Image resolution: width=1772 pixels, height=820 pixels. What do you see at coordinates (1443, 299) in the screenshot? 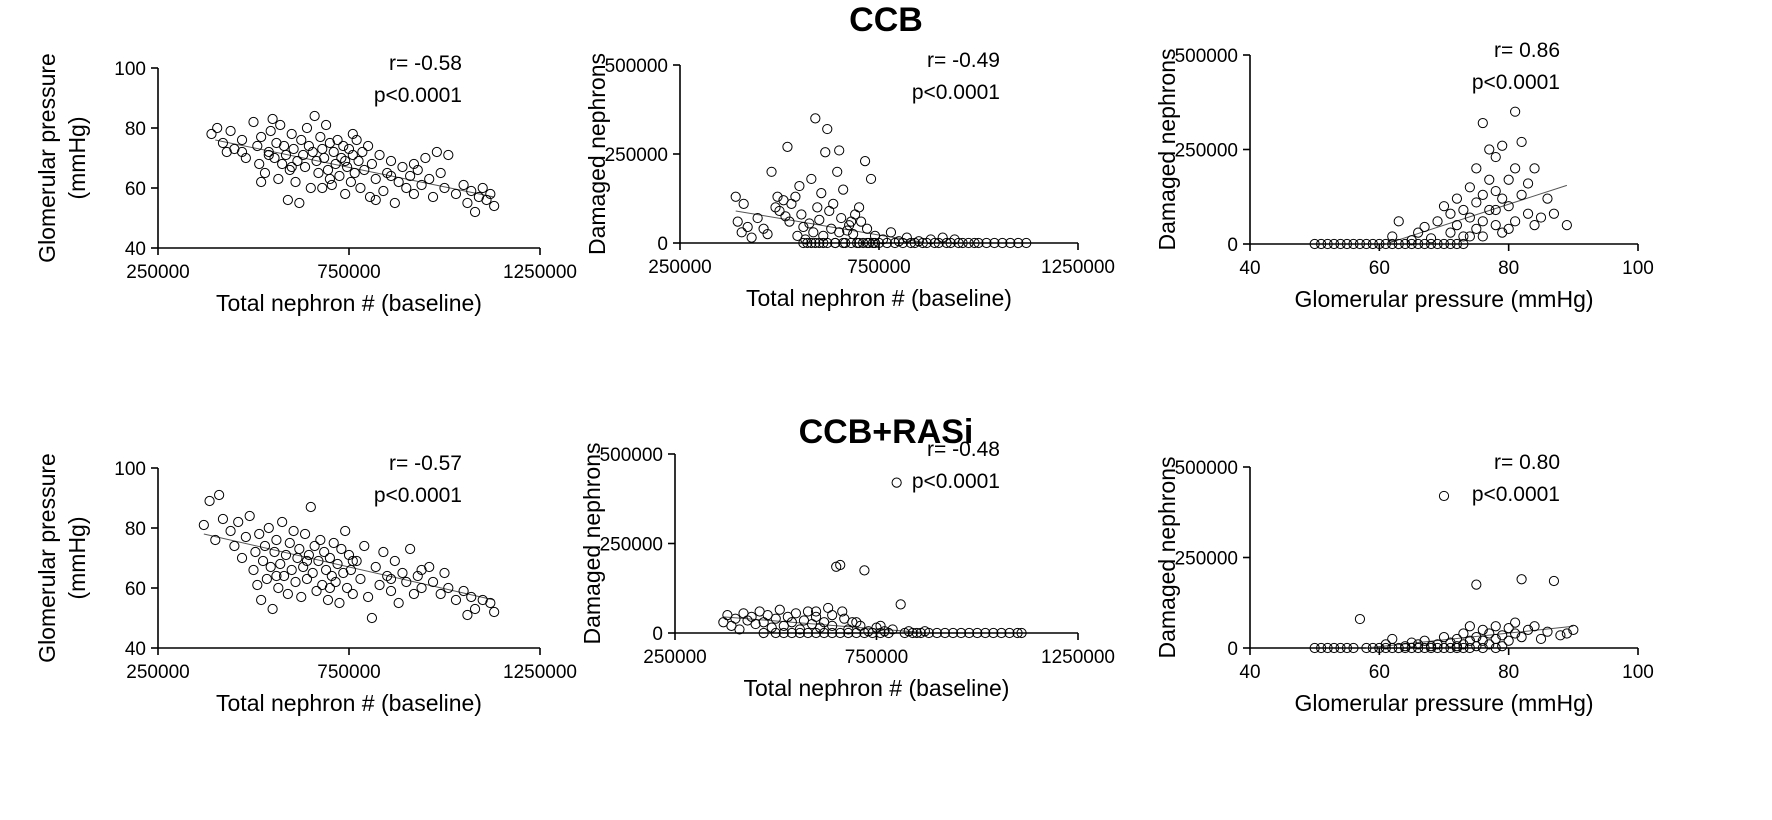
I see `x-axis-label: Glomerular pressure (mmHg)` at bounding box center [1443, 299].